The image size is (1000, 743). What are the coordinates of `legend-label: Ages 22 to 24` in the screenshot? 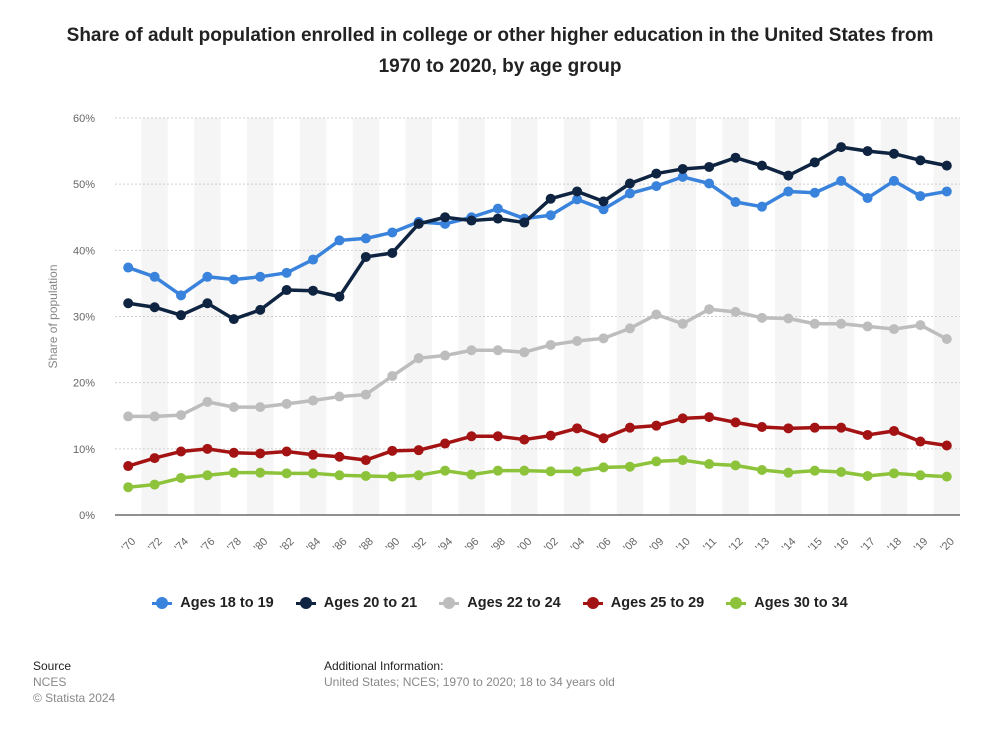 It's located at (514, 603).